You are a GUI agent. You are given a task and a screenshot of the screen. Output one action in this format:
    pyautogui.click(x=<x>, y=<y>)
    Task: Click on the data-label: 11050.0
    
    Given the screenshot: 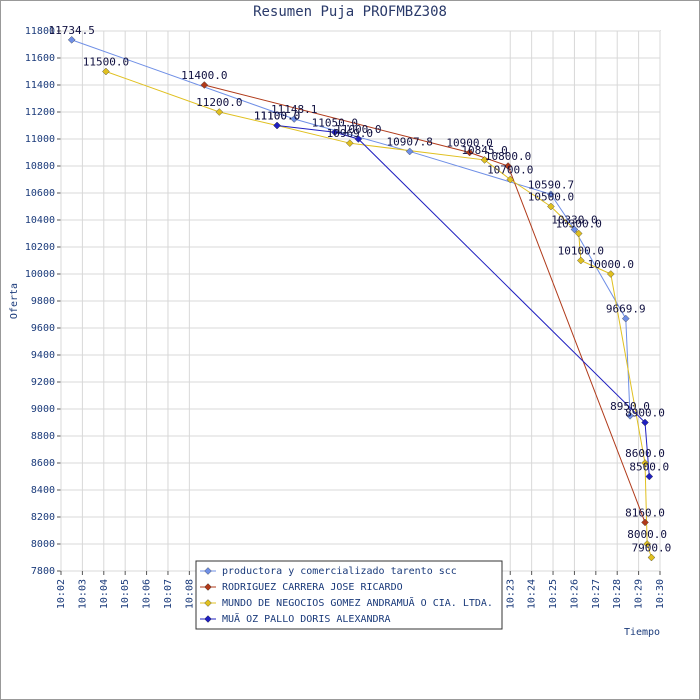 What is the action you would take?
    pyautogui.click(x=335, y=122)
    